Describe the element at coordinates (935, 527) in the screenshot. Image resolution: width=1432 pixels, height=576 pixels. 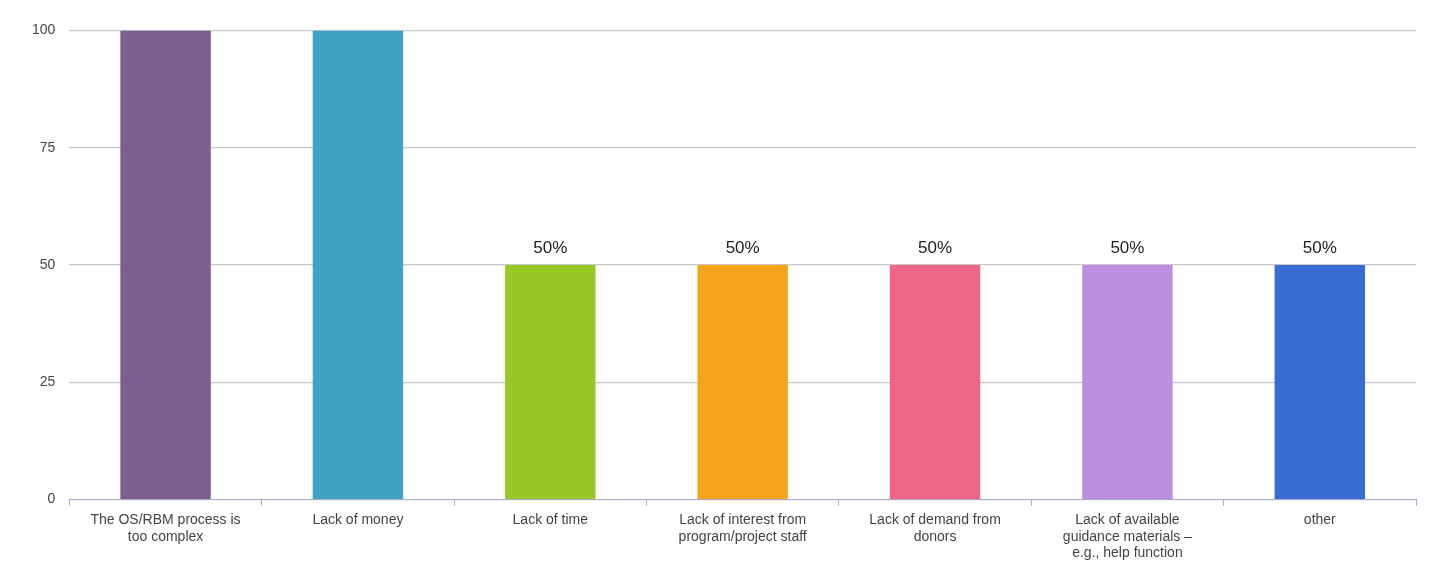
I see `x-tick-label: Lack of demand from donors` at that location.